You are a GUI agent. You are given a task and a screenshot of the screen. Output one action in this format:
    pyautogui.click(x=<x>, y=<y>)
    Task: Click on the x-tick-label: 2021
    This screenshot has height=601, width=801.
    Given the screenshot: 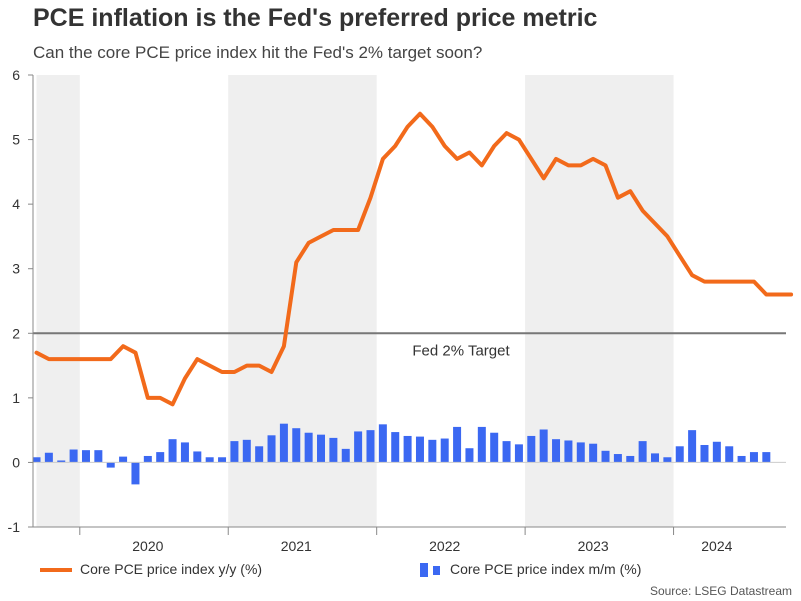 What is the action you would take?
    pyautogui.click(x=296, y=546)
    